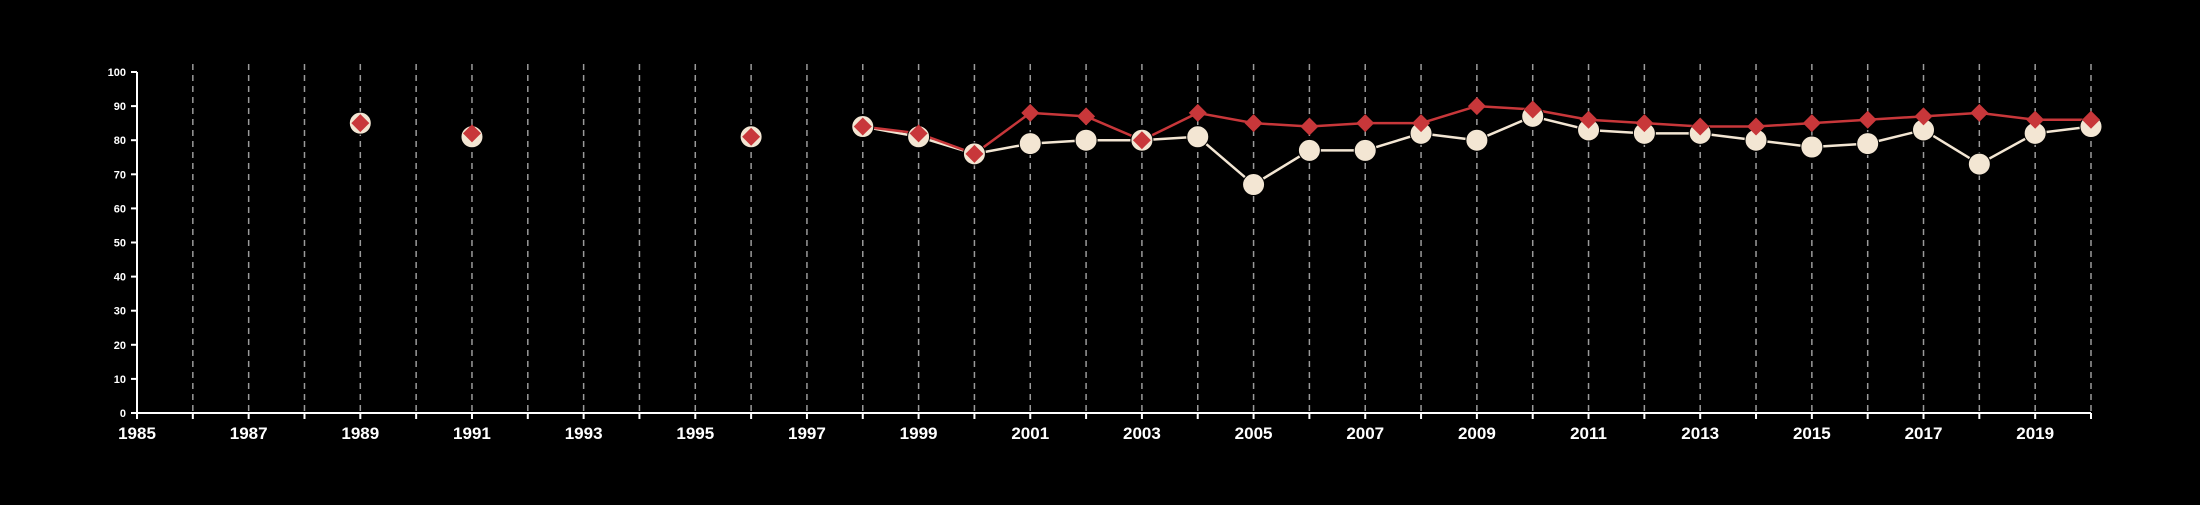  I want to click on y-tick-label: 40, so click(120, 278).